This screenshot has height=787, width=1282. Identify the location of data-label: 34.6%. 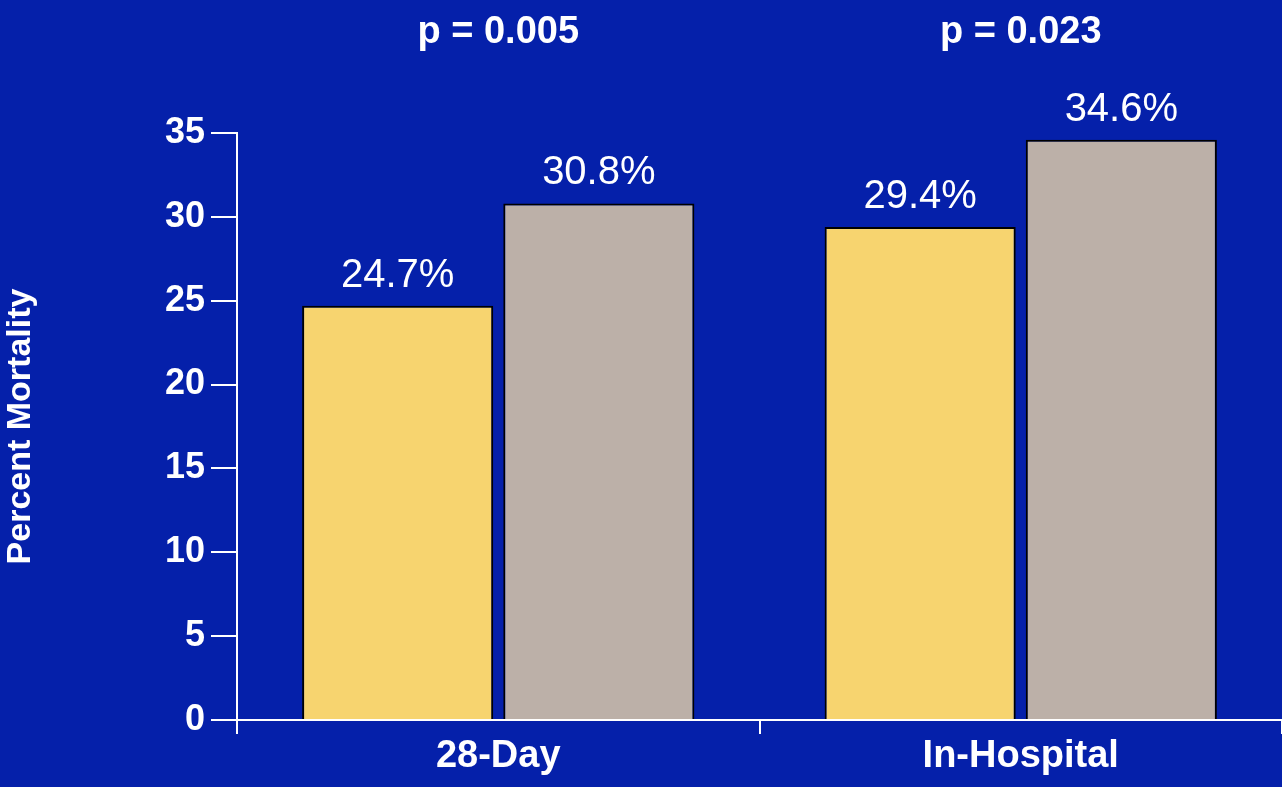
(1121, 106).